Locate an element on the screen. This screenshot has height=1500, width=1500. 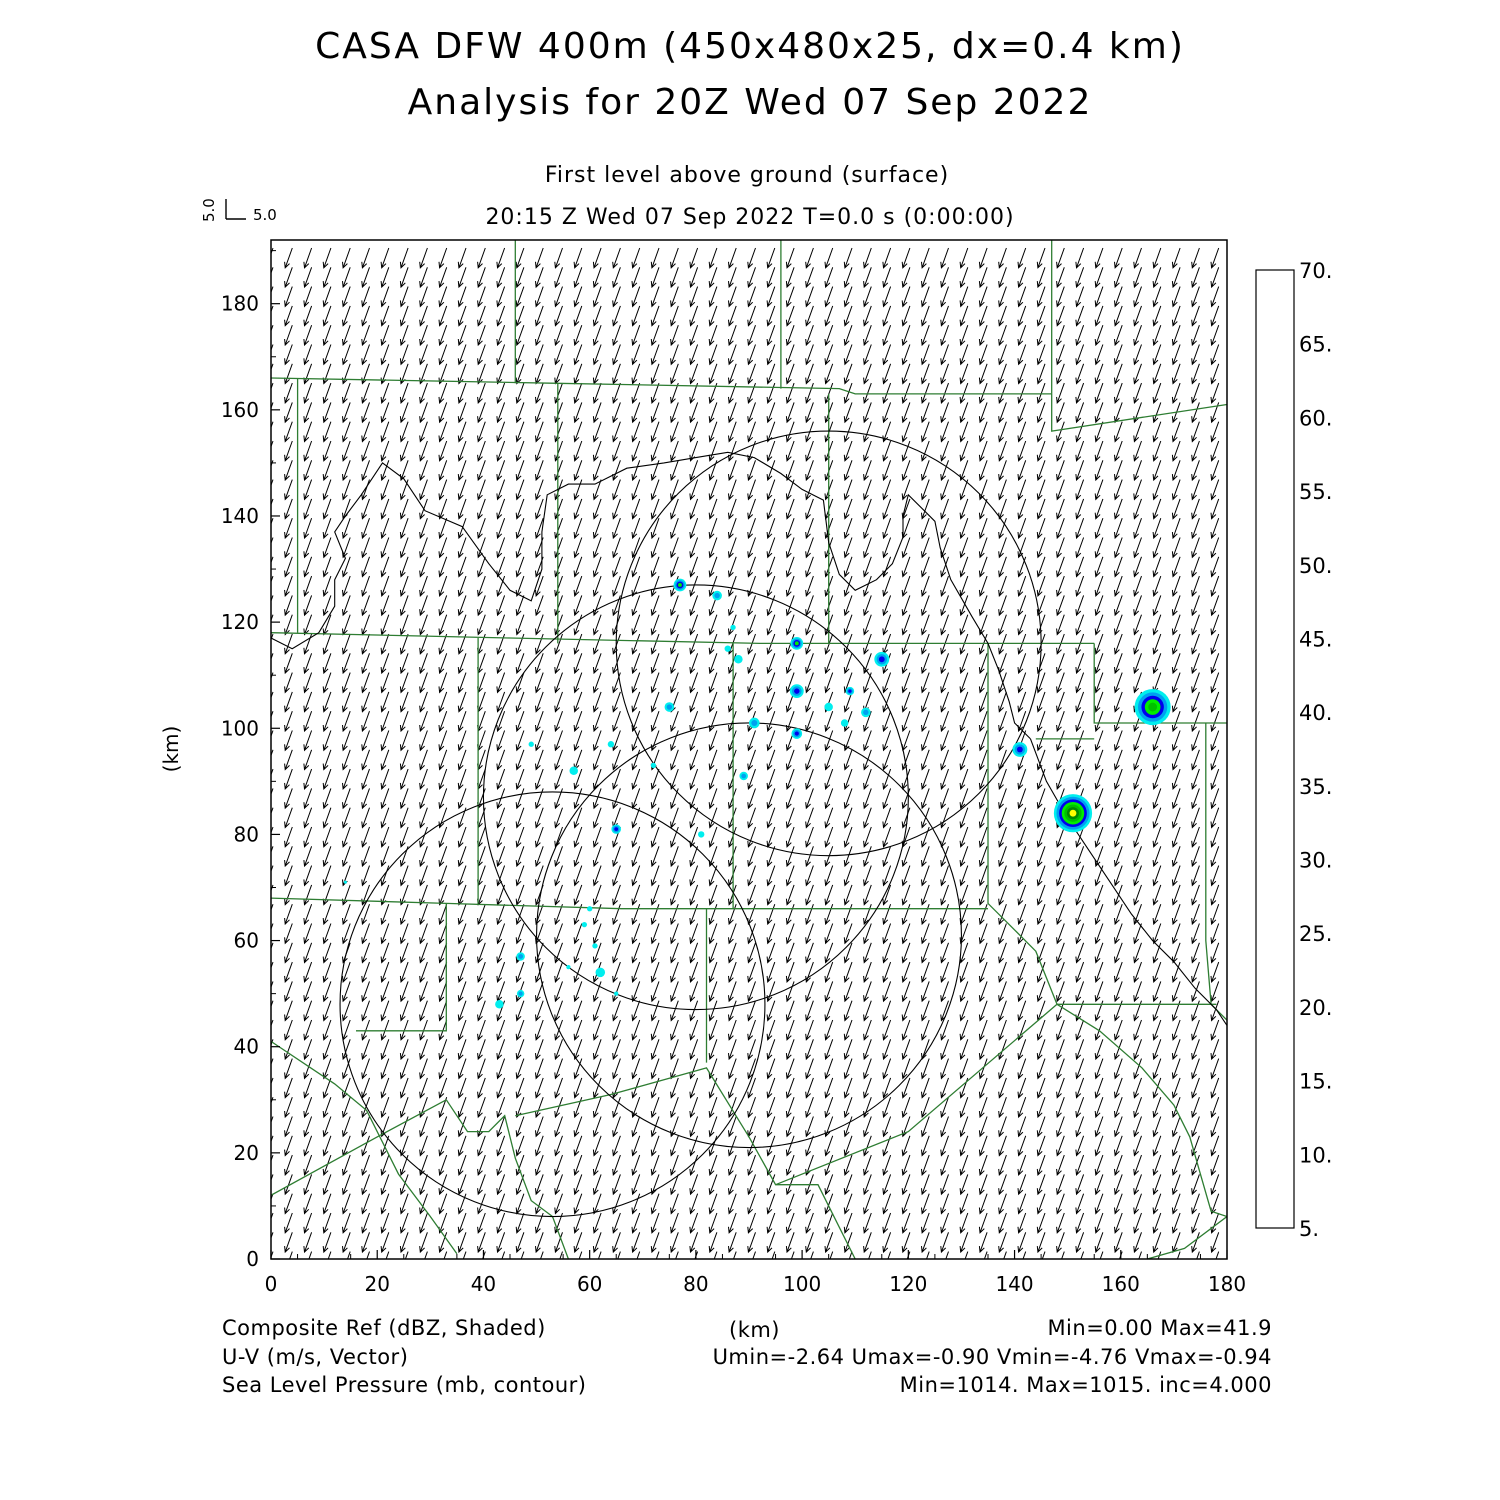
x-tick-label: 160 is located at coordinates (1121, 1284).